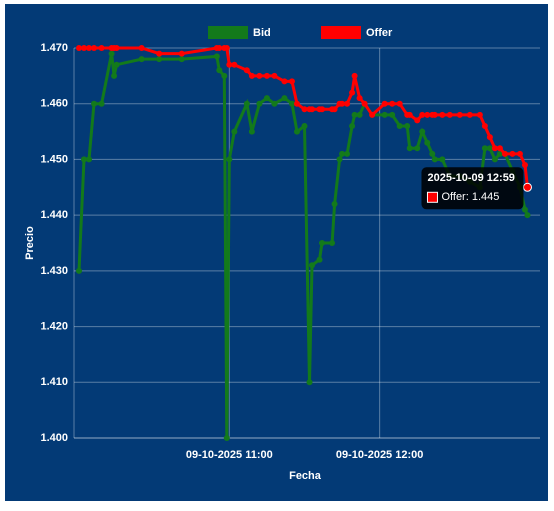 The image size is (554, 511). What do you see at coordinates (379, 33) in the screenshot?
I see `legend-label: Offer` at bounding box center [379, 33].